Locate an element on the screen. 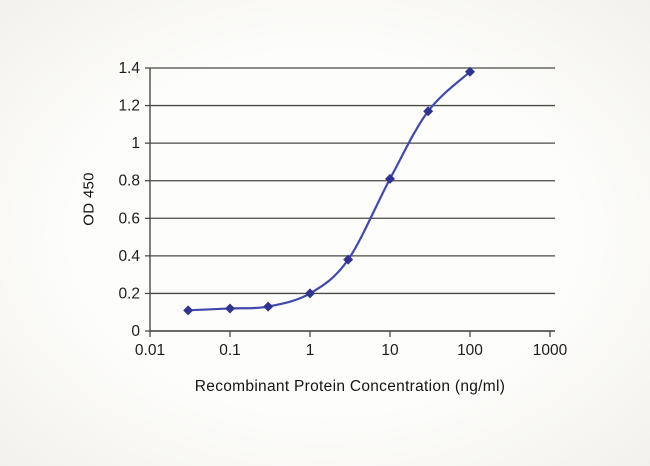 The image size is (650, 466). x-tick-label: 0.01 is located at coordinates (150, 350).